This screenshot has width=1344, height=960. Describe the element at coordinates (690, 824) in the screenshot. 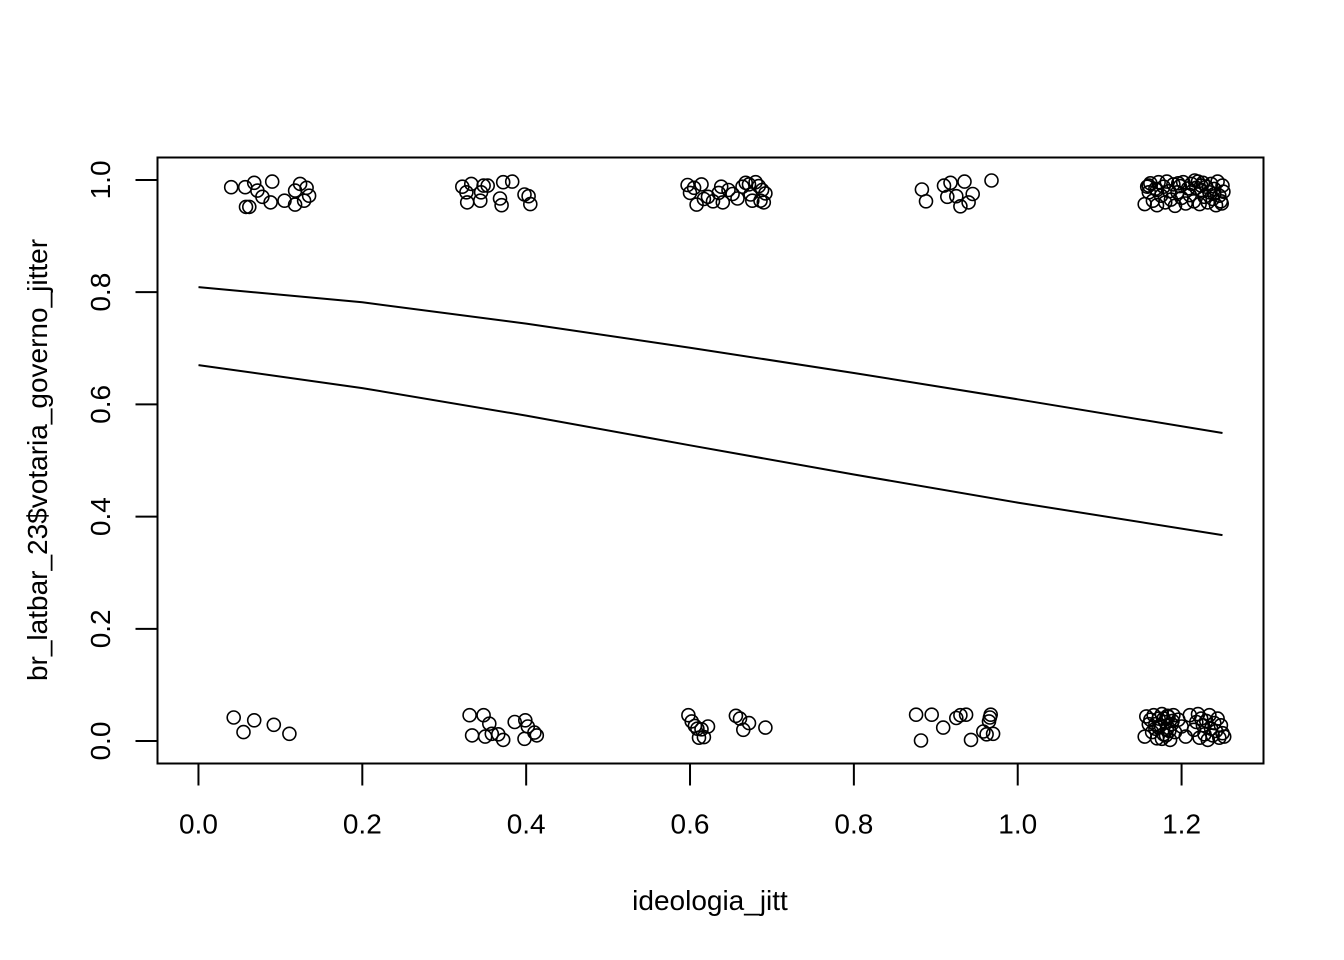

I see `x-tick-label: 0.6` at that location.